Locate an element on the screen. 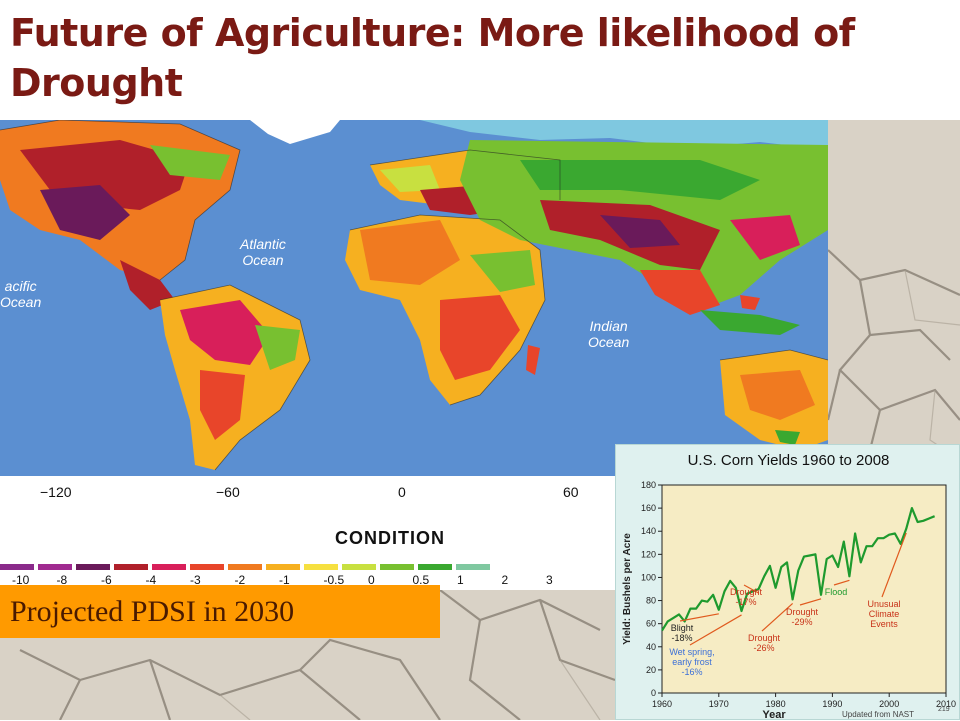  page-reference: 219 is located at coordinates (944, 709).